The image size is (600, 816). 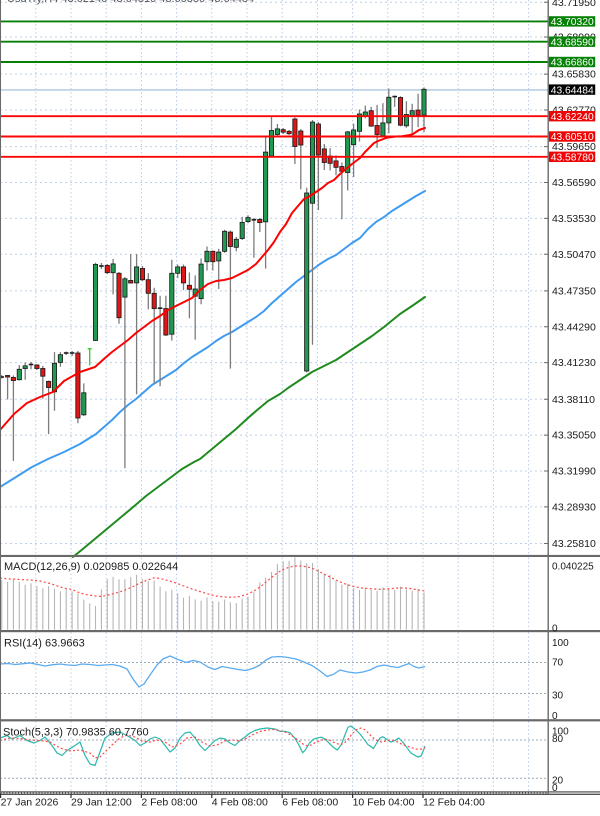 What do you see at coordinates (574, 292) in the screenshot?
I see `svg-text: 43.47350` at bounding box center [574, 292].